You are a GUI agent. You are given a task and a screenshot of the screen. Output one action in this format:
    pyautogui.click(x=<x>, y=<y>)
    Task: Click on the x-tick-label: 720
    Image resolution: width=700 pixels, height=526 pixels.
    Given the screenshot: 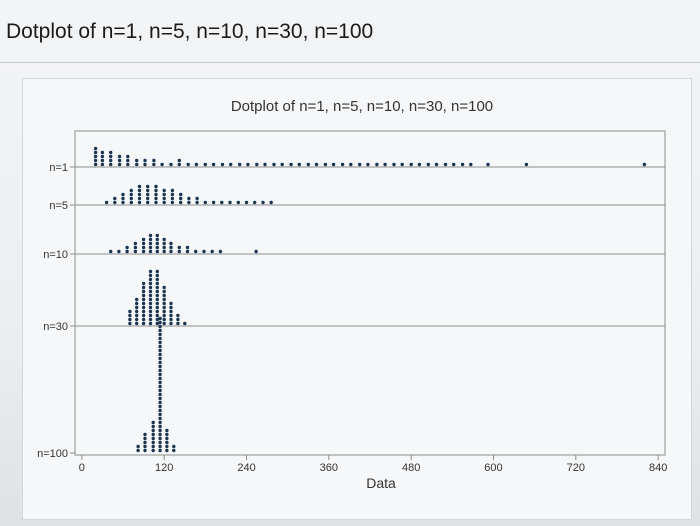 What is the action you would take?
    pyautogui.click(x=576, y=468)
    